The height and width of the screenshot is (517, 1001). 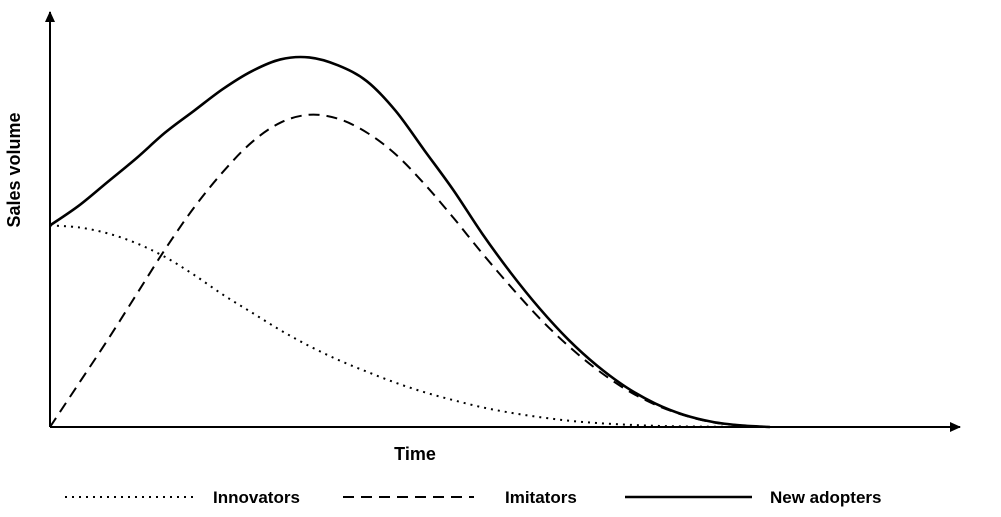 What do you see at coordinates (14, 169) in the screenshot?
I see `y-axis-label: Sales volume` at bounding box center [14, 169].